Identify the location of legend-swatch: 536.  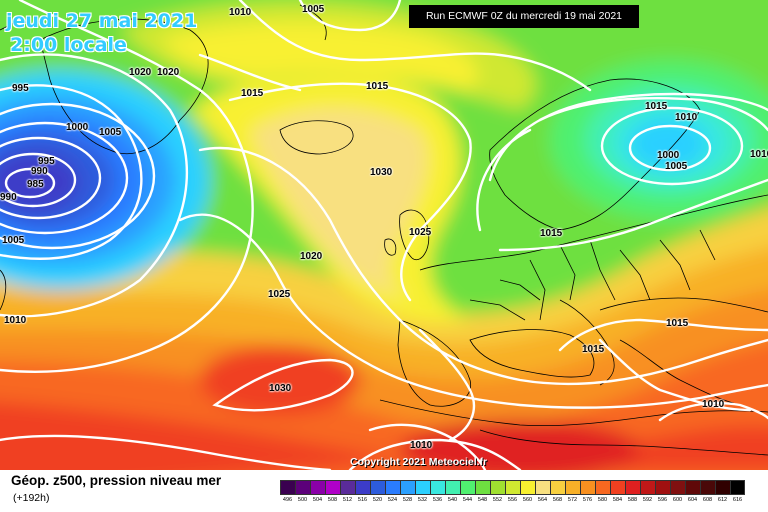
(437, 494).